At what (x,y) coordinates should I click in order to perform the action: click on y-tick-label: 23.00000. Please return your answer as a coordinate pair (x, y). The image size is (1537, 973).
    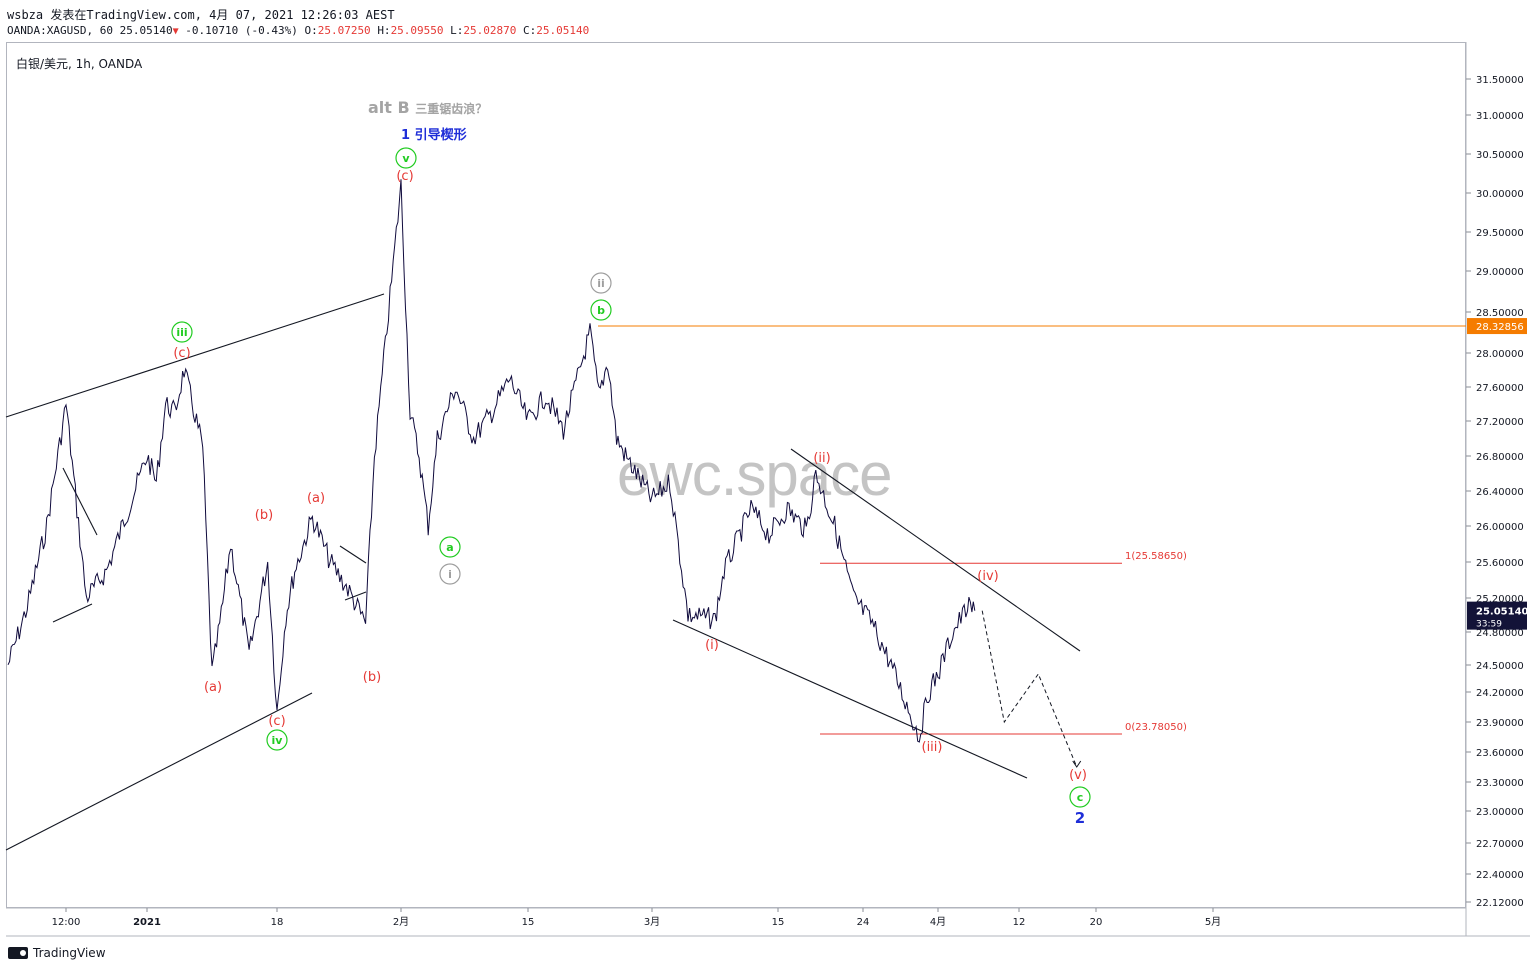
    Looking at the image, I should click on (1500, 812).